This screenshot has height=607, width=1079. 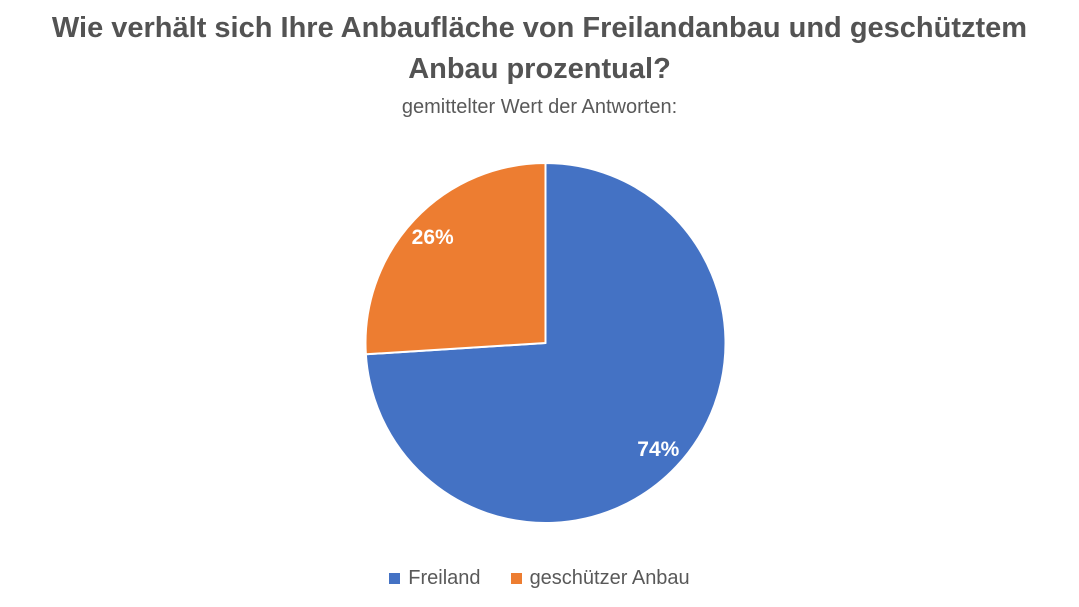 I want to click on chart-legend: Freiland geschützer Anbau, so click(x=539, y=578).